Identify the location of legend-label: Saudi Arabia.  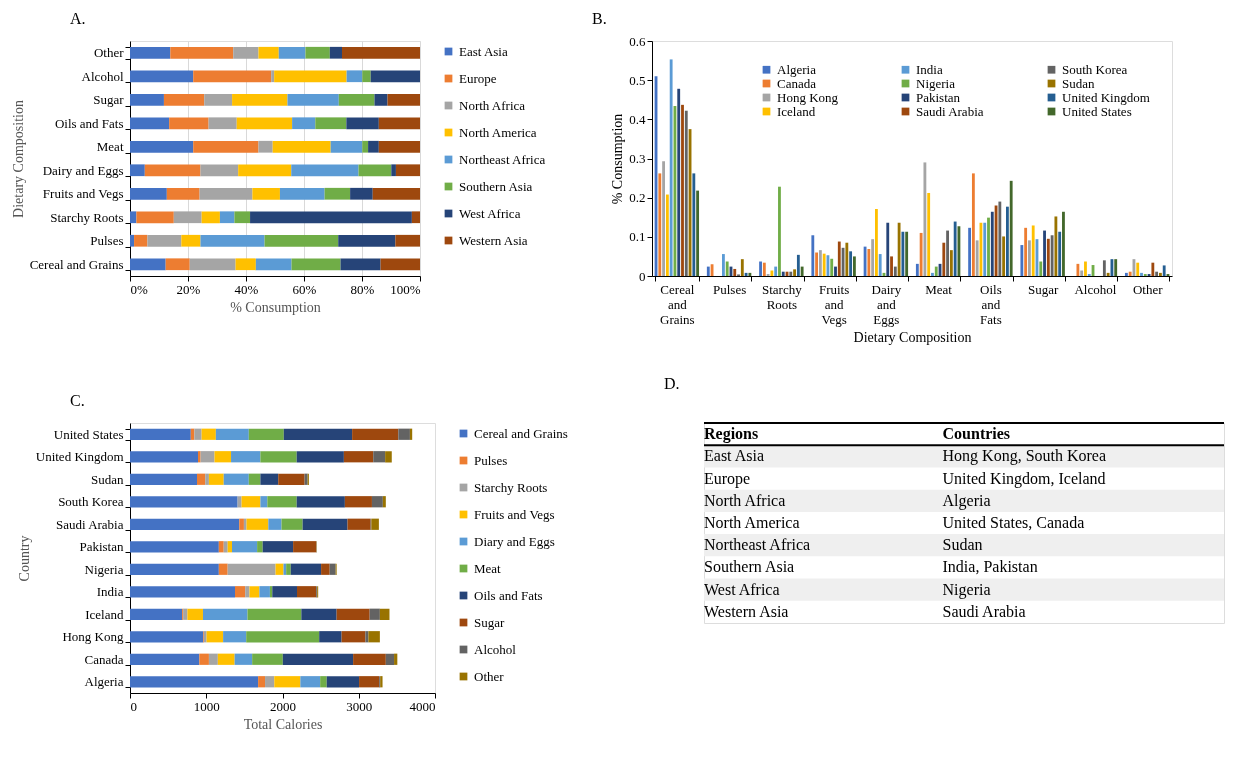
(950, 111).